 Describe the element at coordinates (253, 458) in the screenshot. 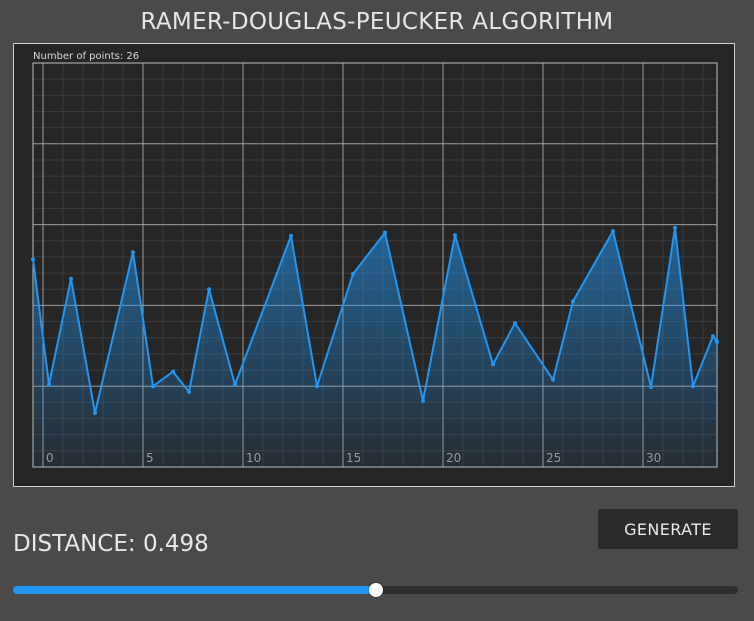

I see `x-tick-label: 10` at that location.